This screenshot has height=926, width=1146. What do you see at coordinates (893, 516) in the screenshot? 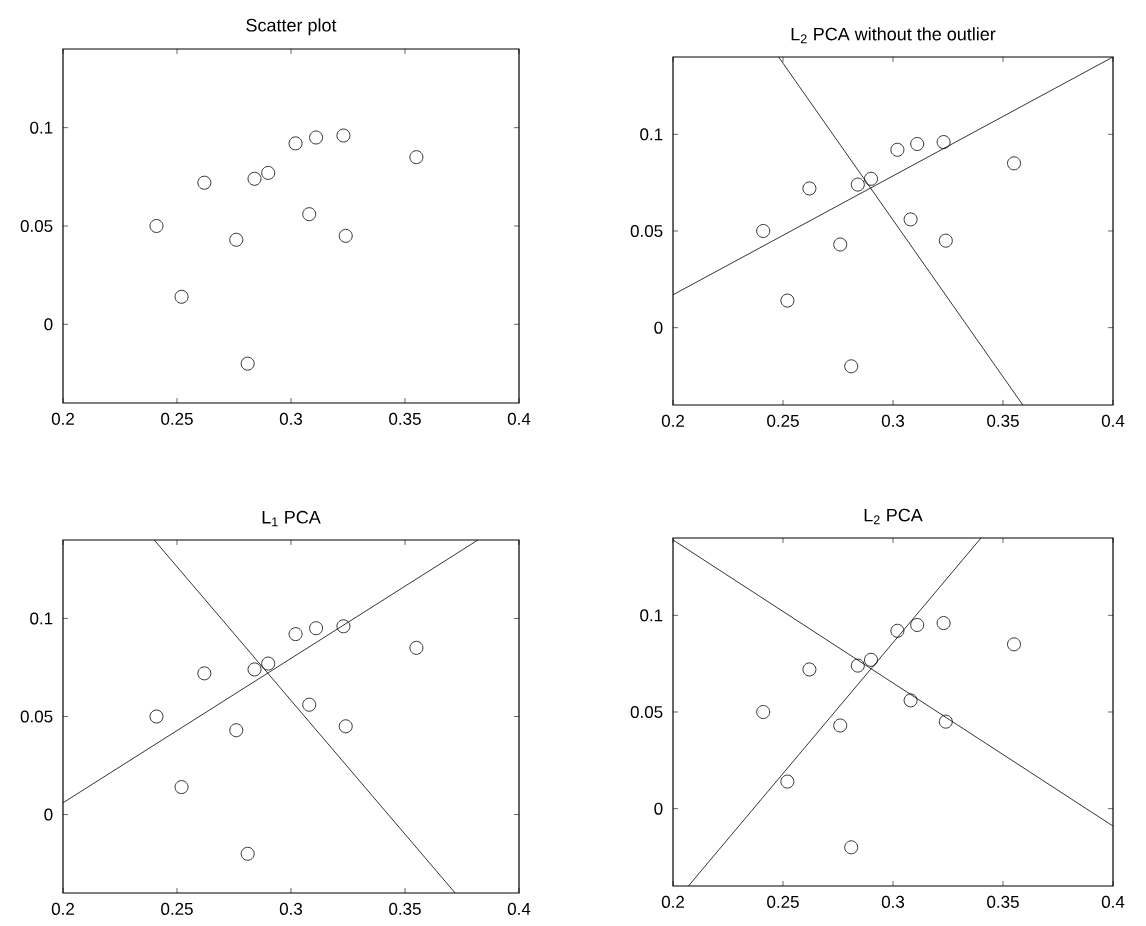
I see `chart-title: L$_{2}$ PCA` at bounding box center [893, 516].